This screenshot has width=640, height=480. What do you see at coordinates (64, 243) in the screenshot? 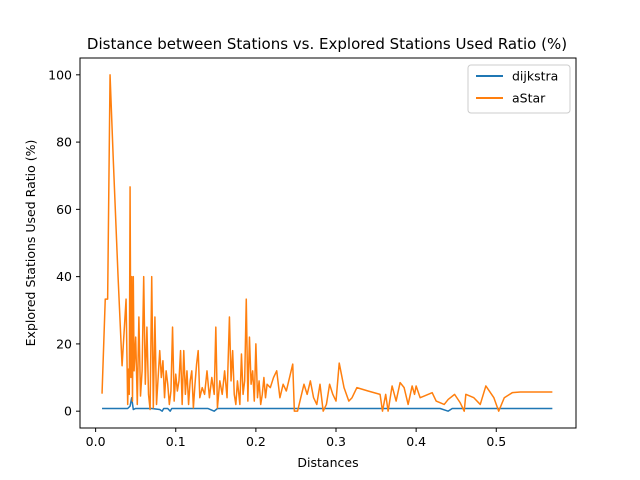
I see `y-axis: 0 20 40 60 80 100` at bounding box center [64, 243].